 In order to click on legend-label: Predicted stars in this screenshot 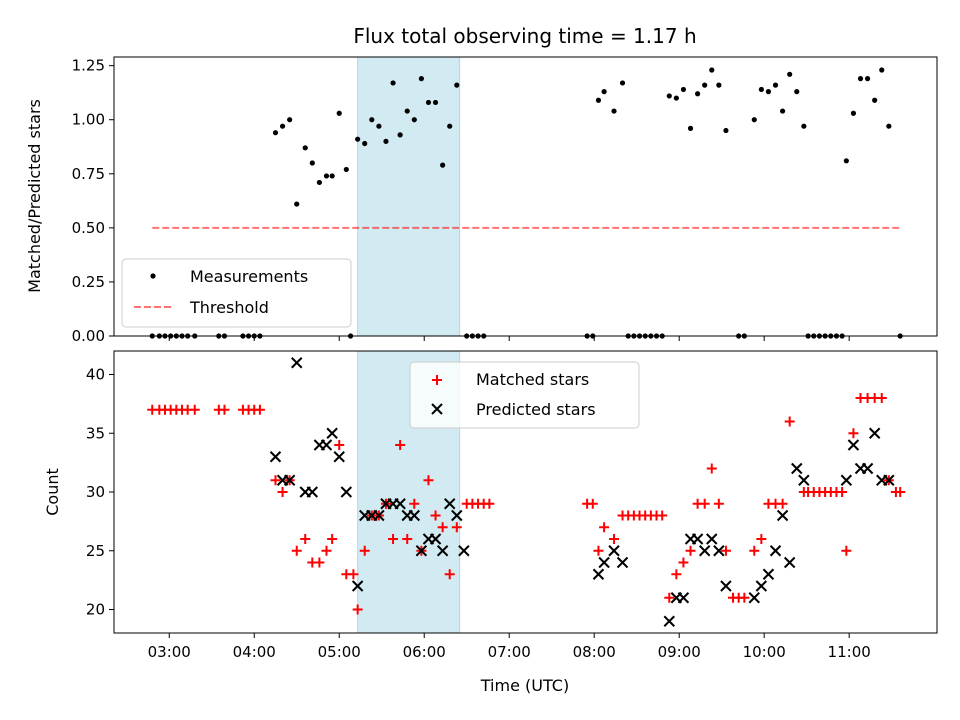, I will do `click(536, 409)`.